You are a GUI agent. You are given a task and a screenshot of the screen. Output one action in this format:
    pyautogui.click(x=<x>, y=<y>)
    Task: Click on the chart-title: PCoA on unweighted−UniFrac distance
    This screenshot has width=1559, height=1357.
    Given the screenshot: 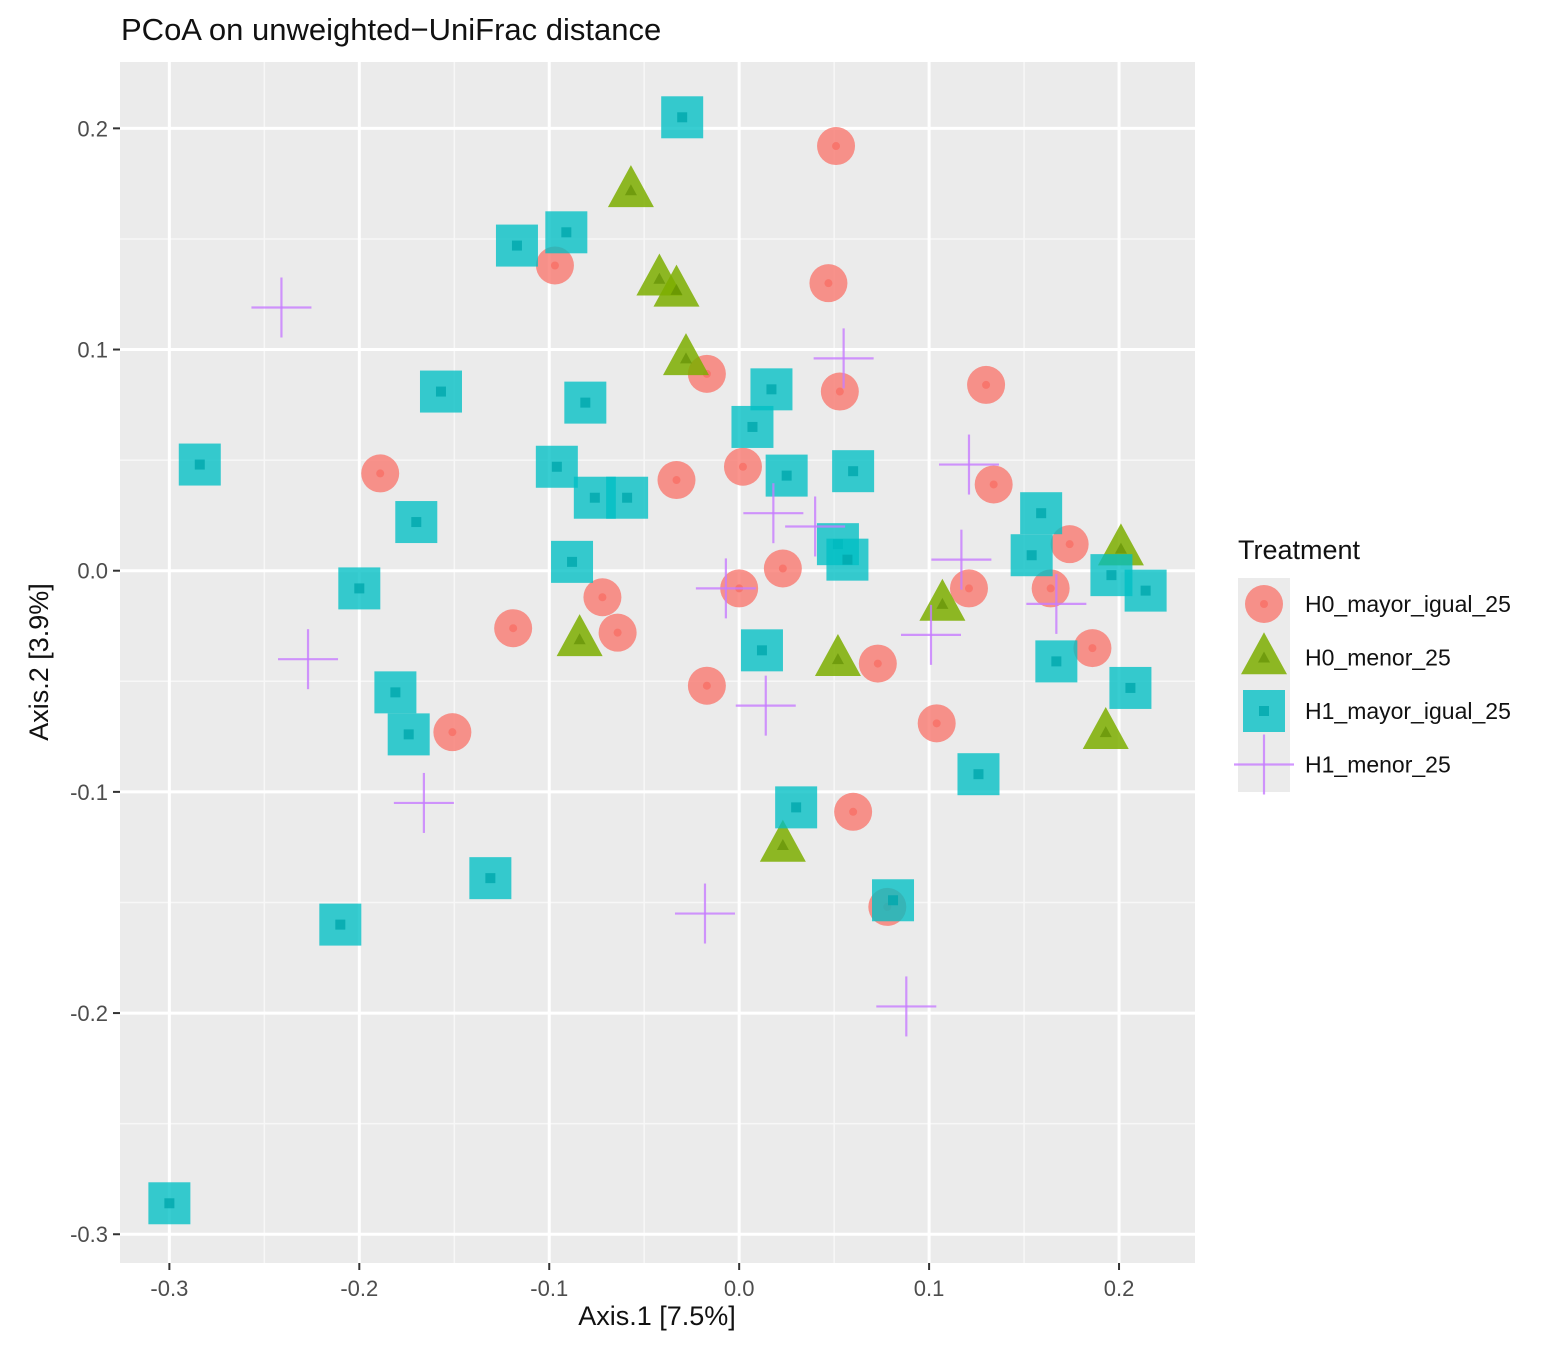 What is the action you would take?
    pyautogui.click(x=391, y=29)
    